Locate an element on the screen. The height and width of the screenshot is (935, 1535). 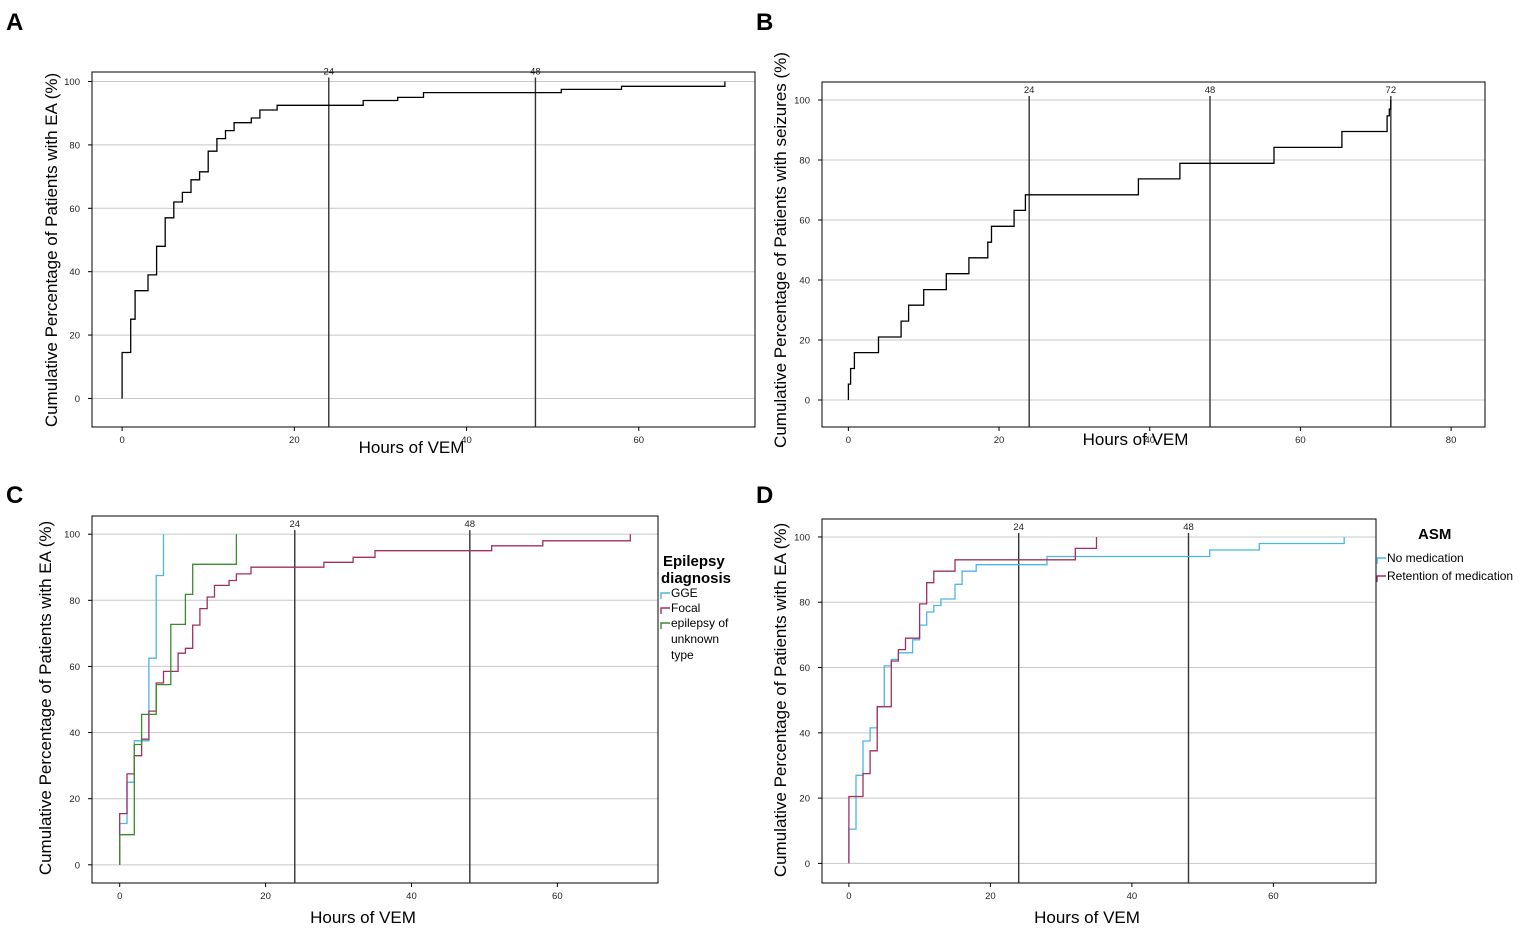
reference-line-label: 72 is located at coordinates (1391, 90).